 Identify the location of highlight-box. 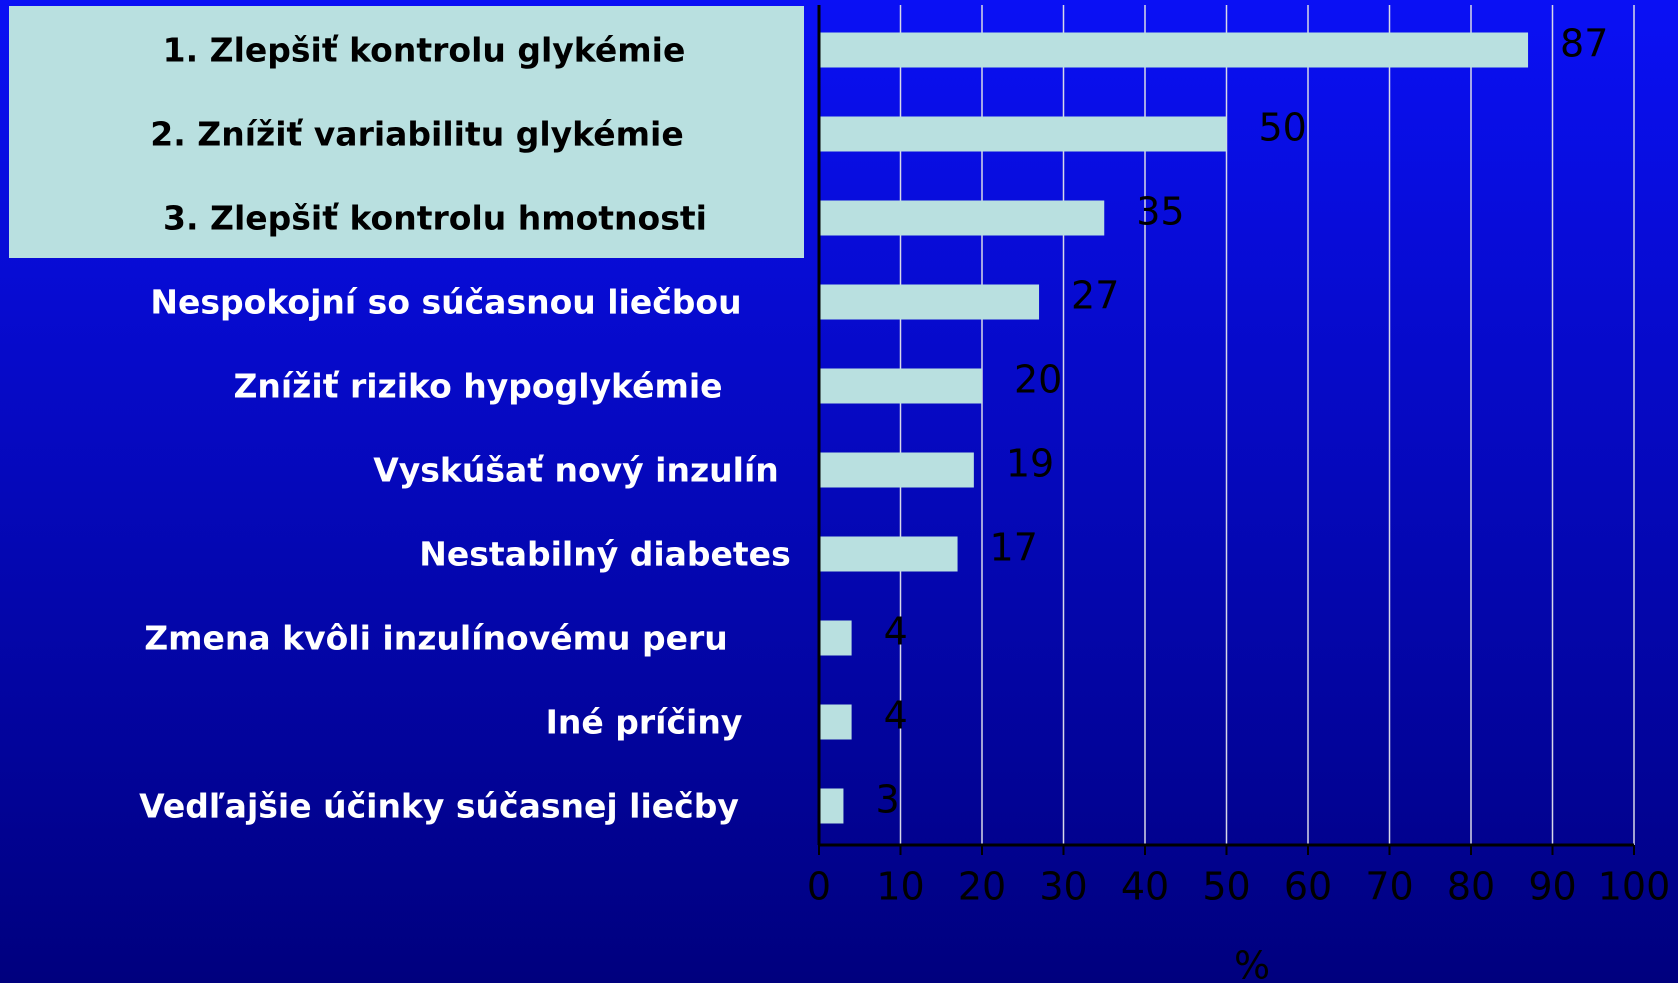
(406, 132).